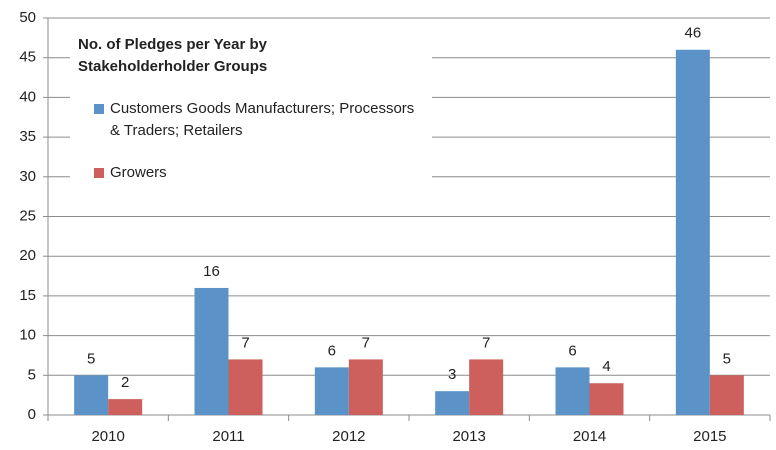  Describe the element at coordinates (27, 57) in the screenshot. I see `y-tick-label: 45` at that location.